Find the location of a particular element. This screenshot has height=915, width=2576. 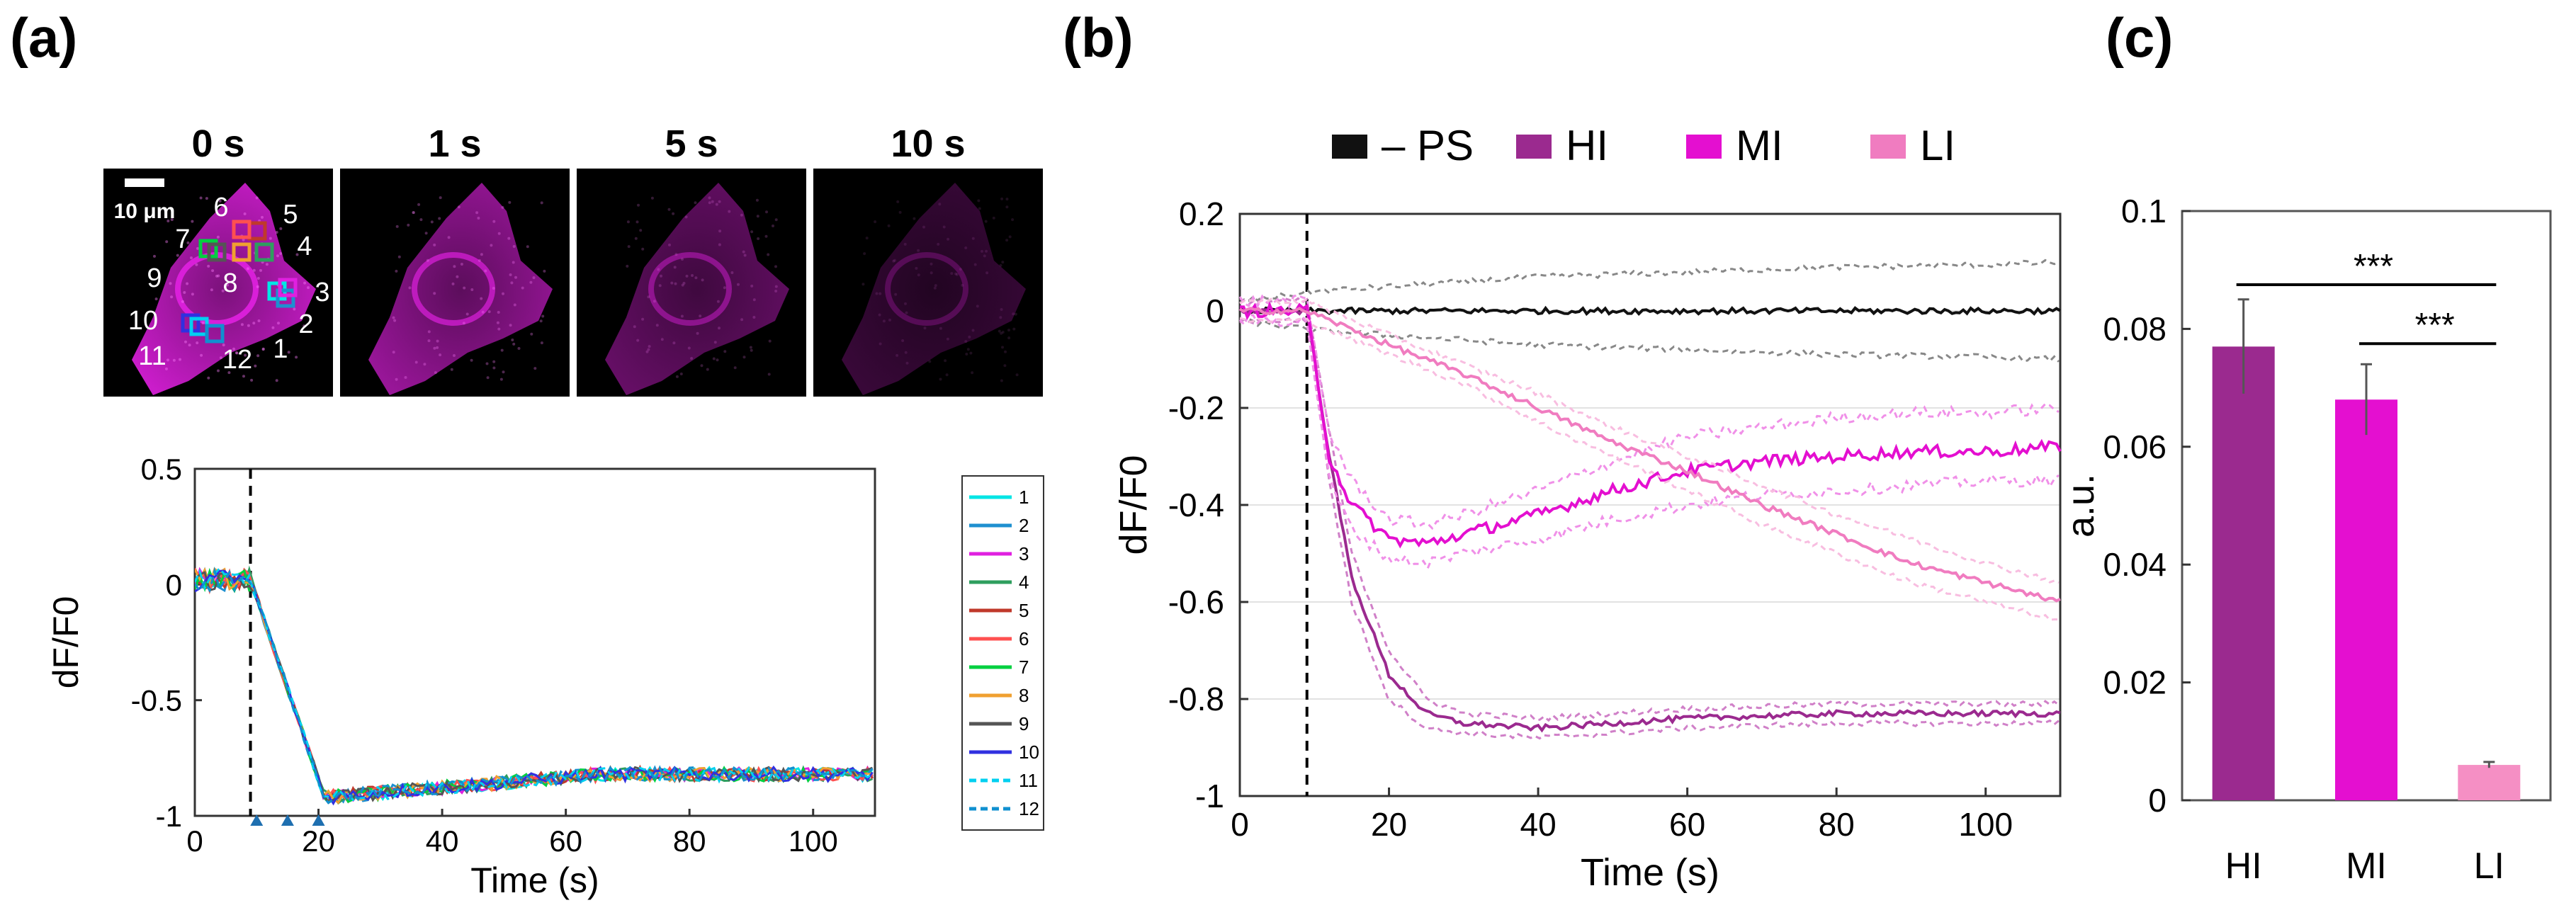

x-tick-label-b: 60 is located at coordinates (1687, 824).